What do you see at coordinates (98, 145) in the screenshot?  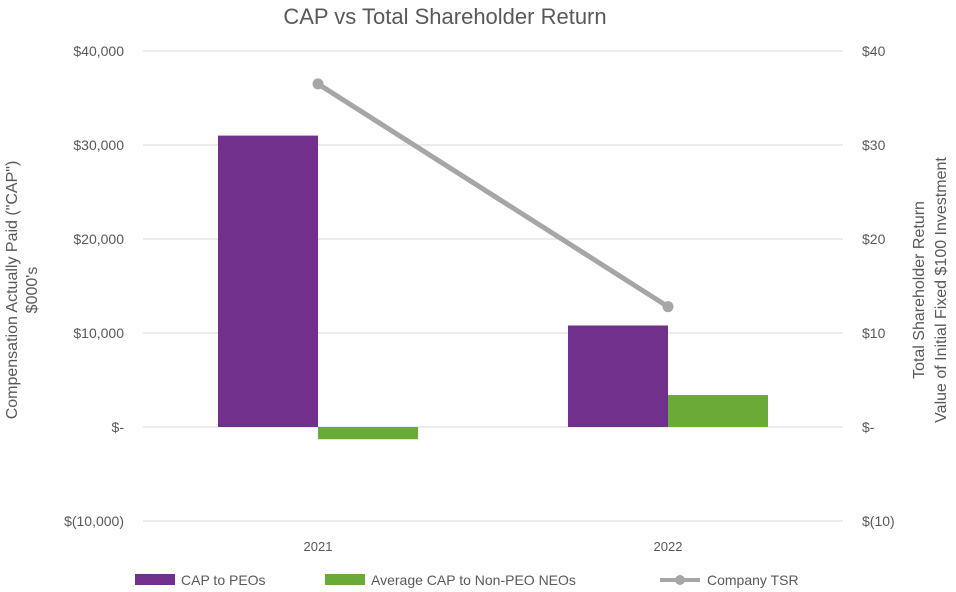 I see `left-tick-label: $30,000` at bounding box center [98, 145].